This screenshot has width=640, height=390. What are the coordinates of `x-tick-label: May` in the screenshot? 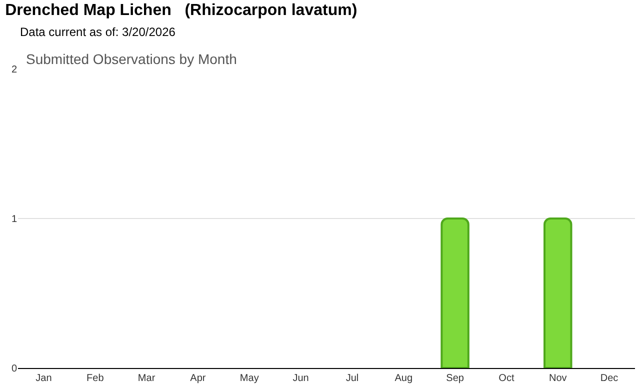 It's located at (249, 378).